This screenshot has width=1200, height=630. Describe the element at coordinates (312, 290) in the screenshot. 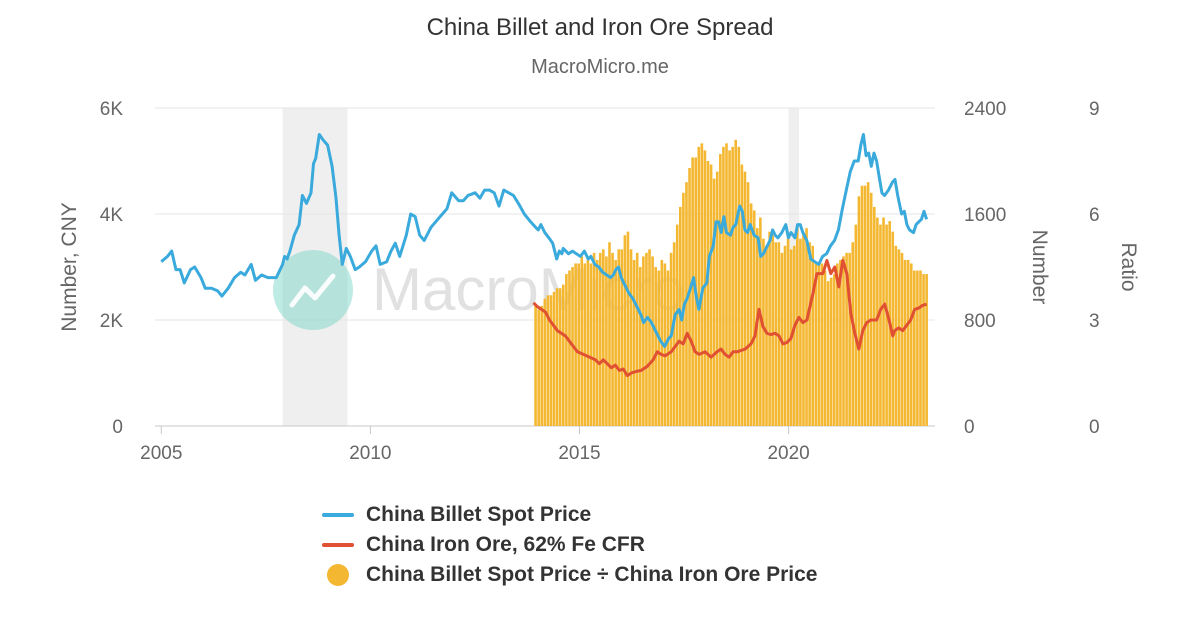

I see `watermark-logo-mark` at that location.